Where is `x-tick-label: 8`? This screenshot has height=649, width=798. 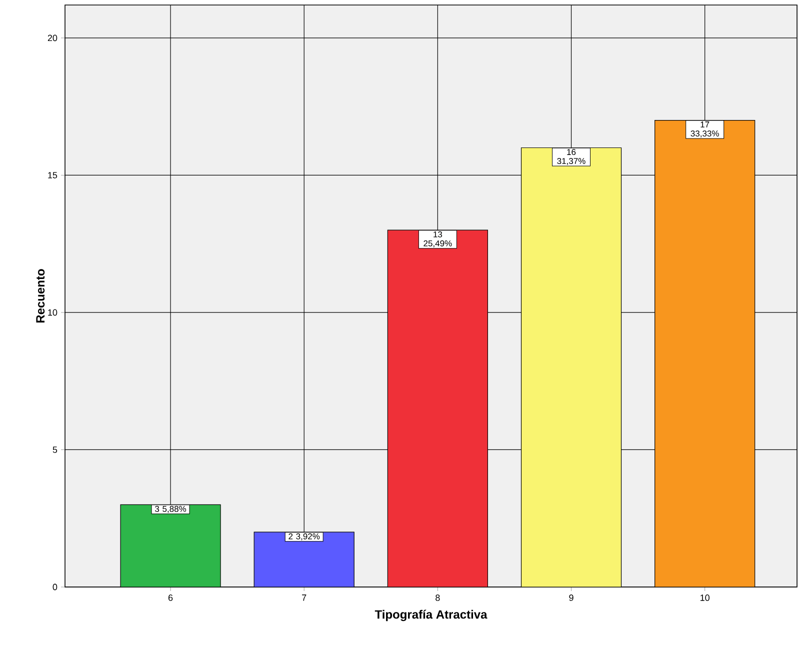 x-tick-label: 8 is located at coordinates (438, 597).